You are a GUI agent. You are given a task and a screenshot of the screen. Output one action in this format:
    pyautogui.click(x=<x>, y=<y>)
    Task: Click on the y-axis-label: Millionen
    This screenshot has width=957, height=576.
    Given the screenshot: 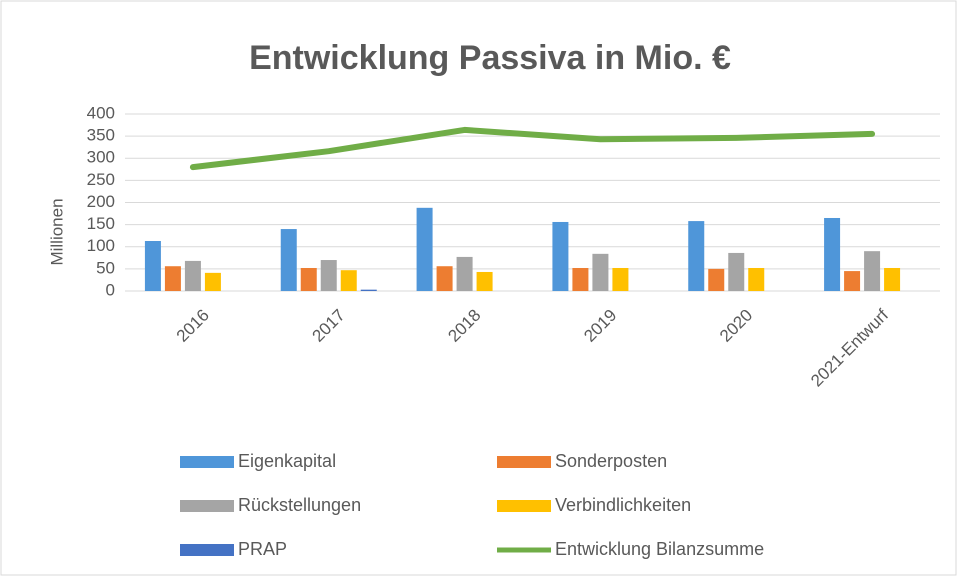 What is the action you would take?
    pyautogui.click(x=56, y=231)
    